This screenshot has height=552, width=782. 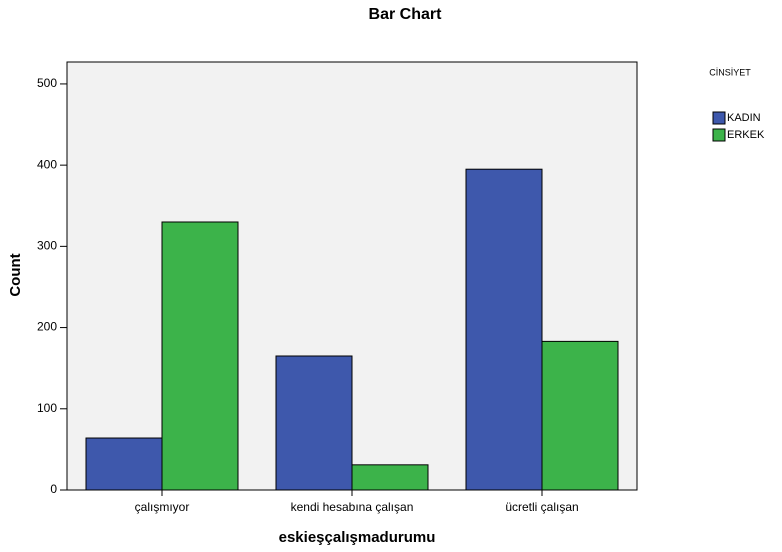 I want to click on y-tick-label: 200, so click(x=47, y=327).